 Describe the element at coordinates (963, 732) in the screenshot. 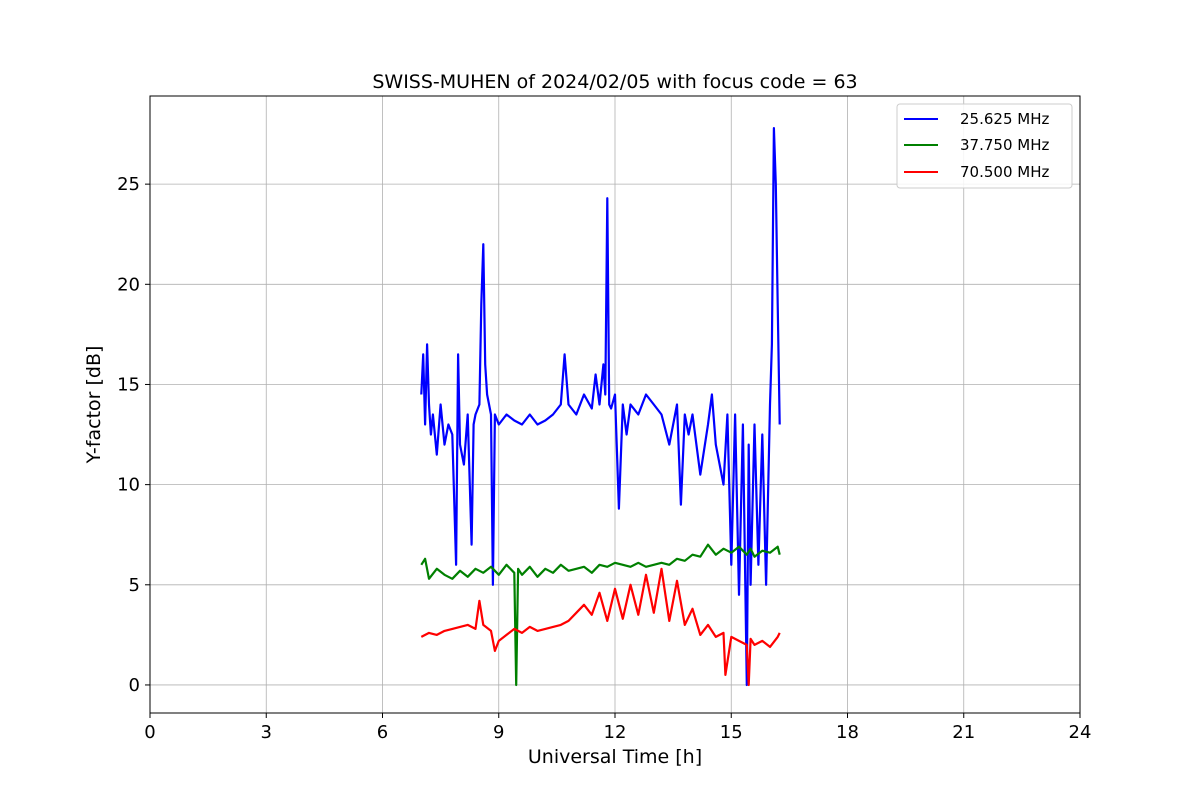

I see `x-tick-label: 21` at that location.